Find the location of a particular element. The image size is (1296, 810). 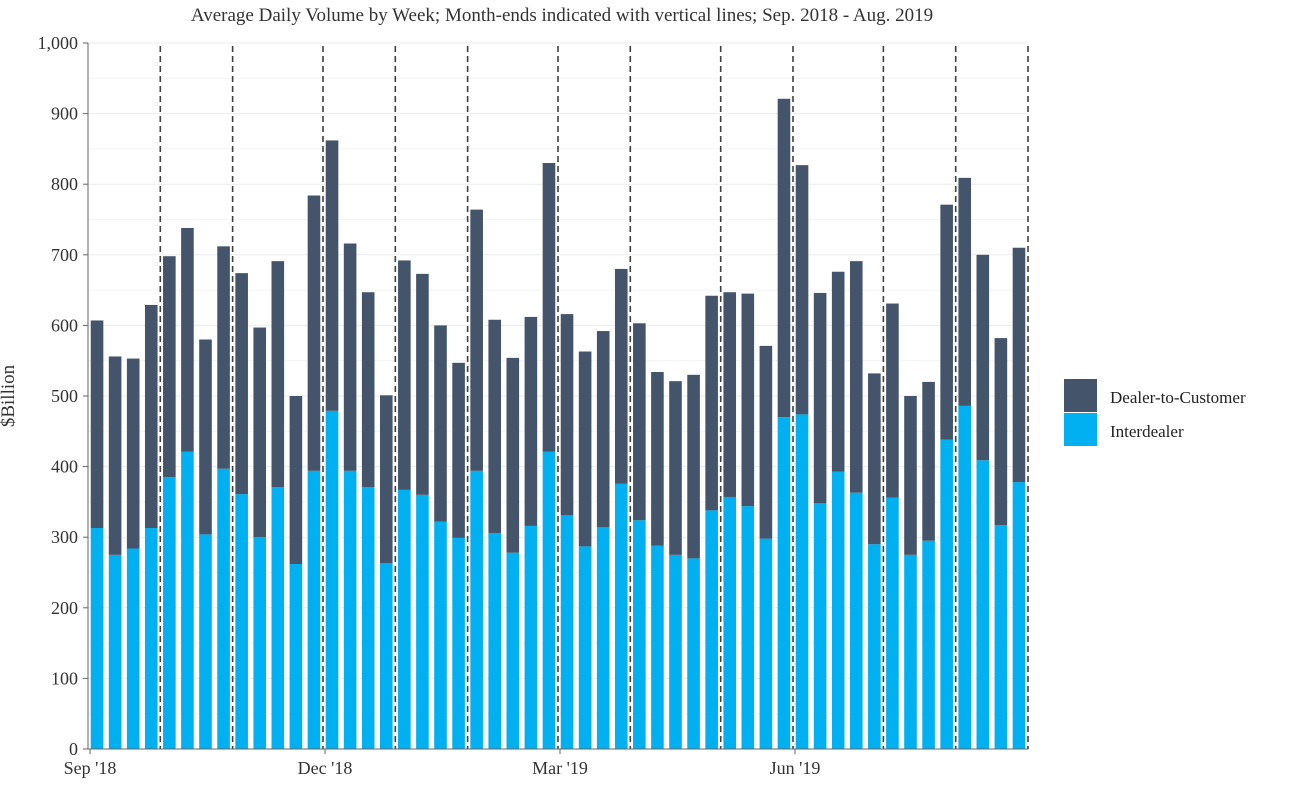

y-tick-label: 600 is located at coordinates (64, 325).